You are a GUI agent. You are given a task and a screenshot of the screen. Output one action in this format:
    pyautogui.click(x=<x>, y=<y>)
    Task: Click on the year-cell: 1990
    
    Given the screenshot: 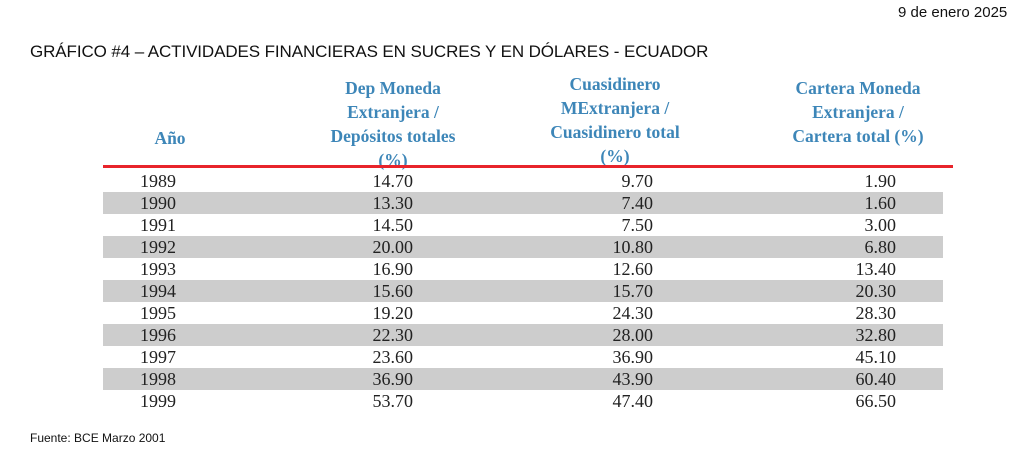 What is the action you would take?
    pyautogui.click(x=158, y=203)
    